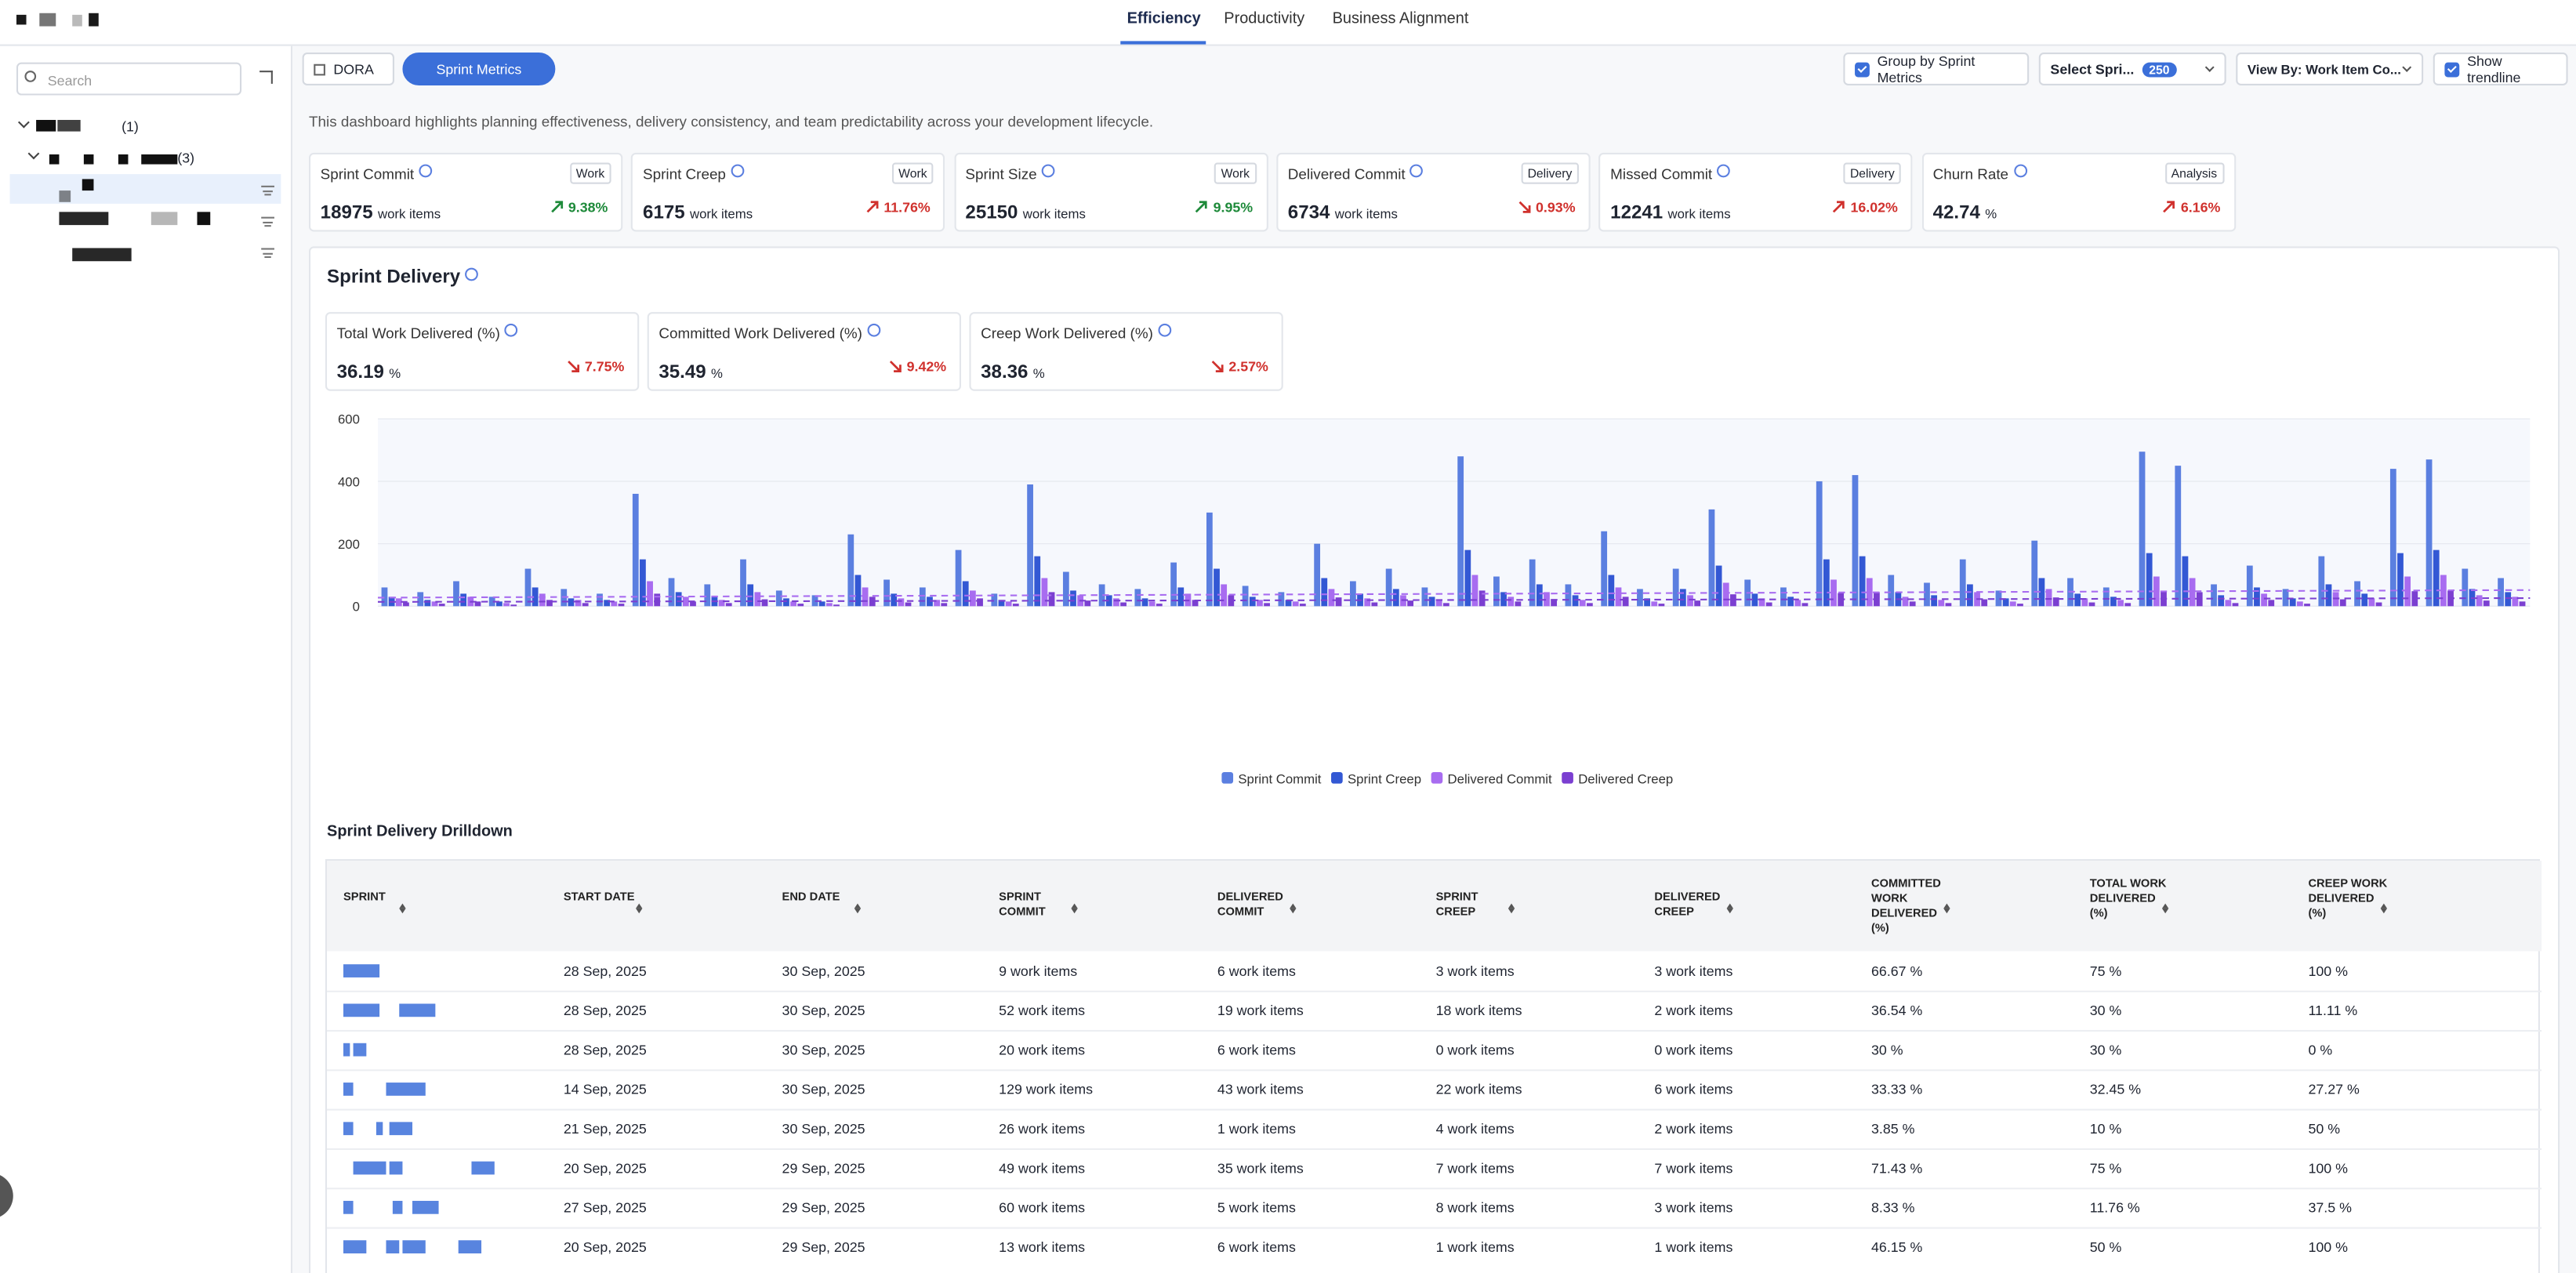  What do you see at coordinates (1260, 1168) in the screenshot?
I see `table-cell: 35 work items` at bounding box center [1260, 1168].